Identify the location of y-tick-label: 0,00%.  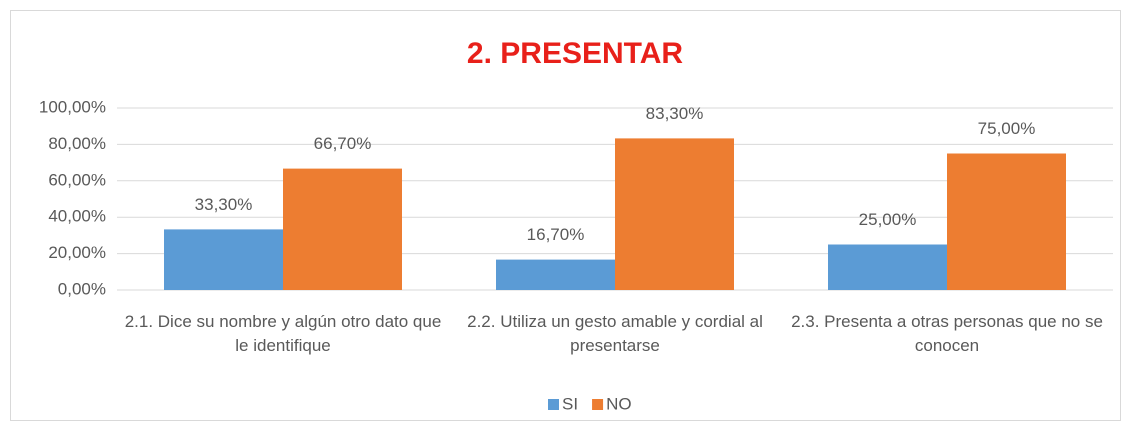
(82, 288).